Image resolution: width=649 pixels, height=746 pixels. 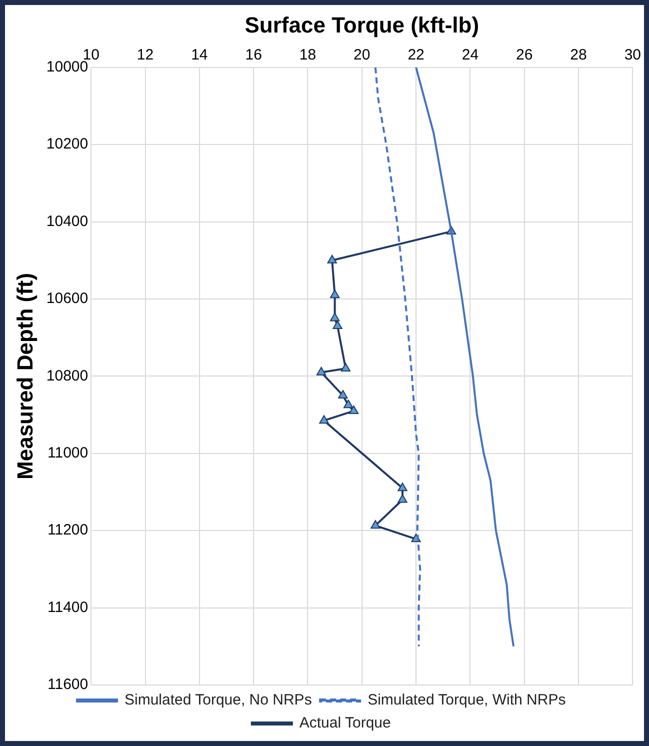 What do you see at coordinates (199, 55) in the screenshot?
I see `x-tick-label: 14` at bounding box center [199, 55].